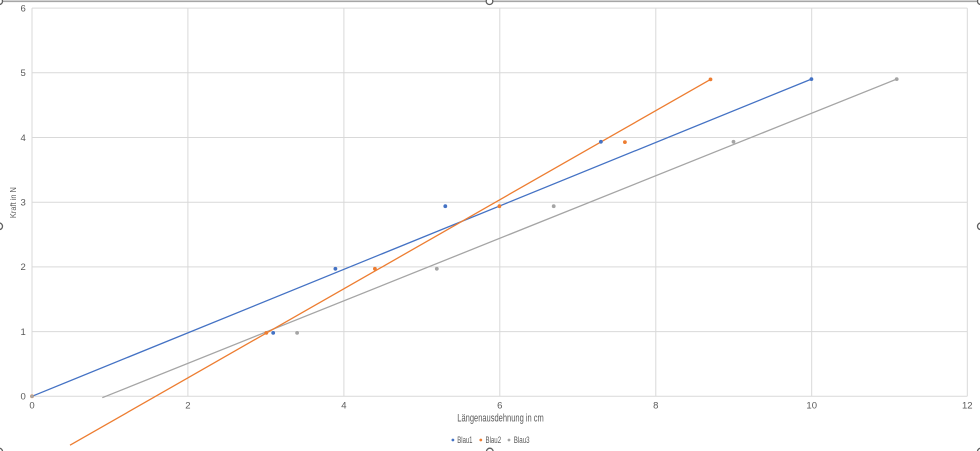 The width and height of the screenshot is (980, 451). I want to click on svg-text: 3, so click(23, 203).